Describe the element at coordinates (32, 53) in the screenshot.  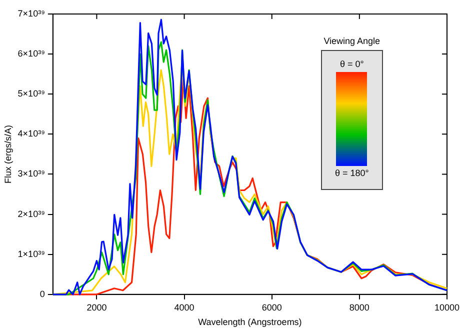
I see `y-tick-label: 6×10³⁹` at that location.